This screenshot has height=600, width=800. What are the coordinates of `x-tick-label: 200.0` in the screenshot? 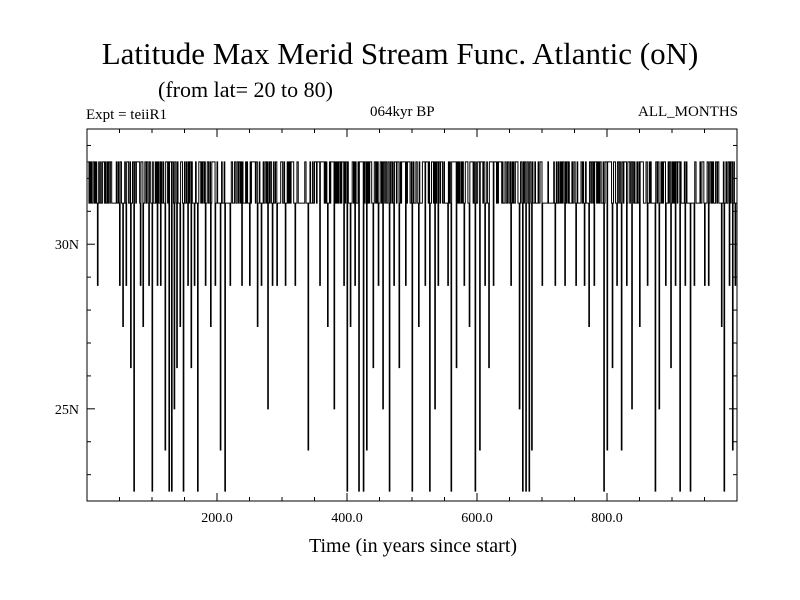 It's located at (217, 518).